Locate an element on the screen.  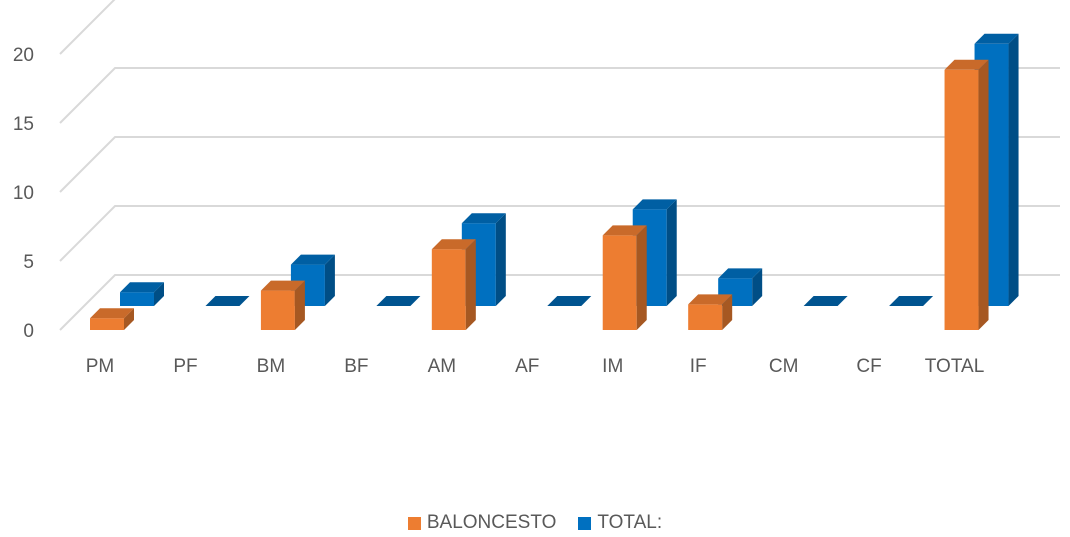
legend-label-baloncesto: BALONCESTO is located at coordinates (491, 522).